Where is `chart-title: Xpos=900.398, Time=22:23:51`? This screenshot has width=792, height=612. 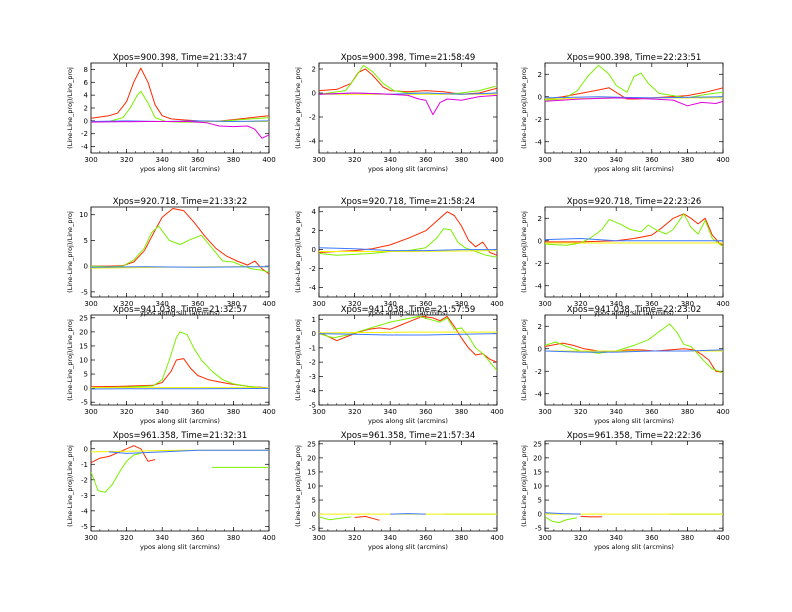 chart-title: Xpos=900.398, Time=22:23:51 is located at coordinates (634, 58).